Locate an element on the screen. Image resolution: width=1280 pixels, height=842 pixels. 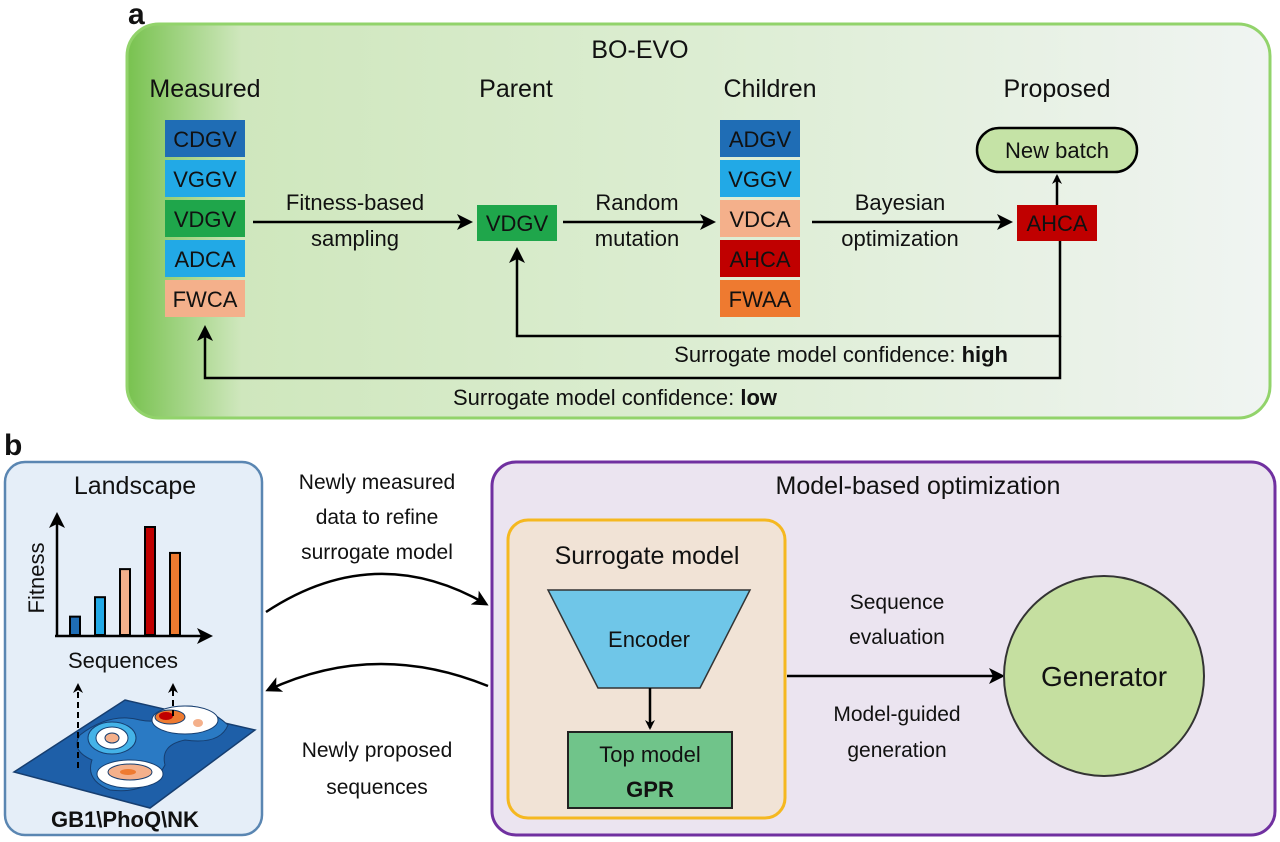
sequence-label: CDGV is located at coordinates (205, 139).